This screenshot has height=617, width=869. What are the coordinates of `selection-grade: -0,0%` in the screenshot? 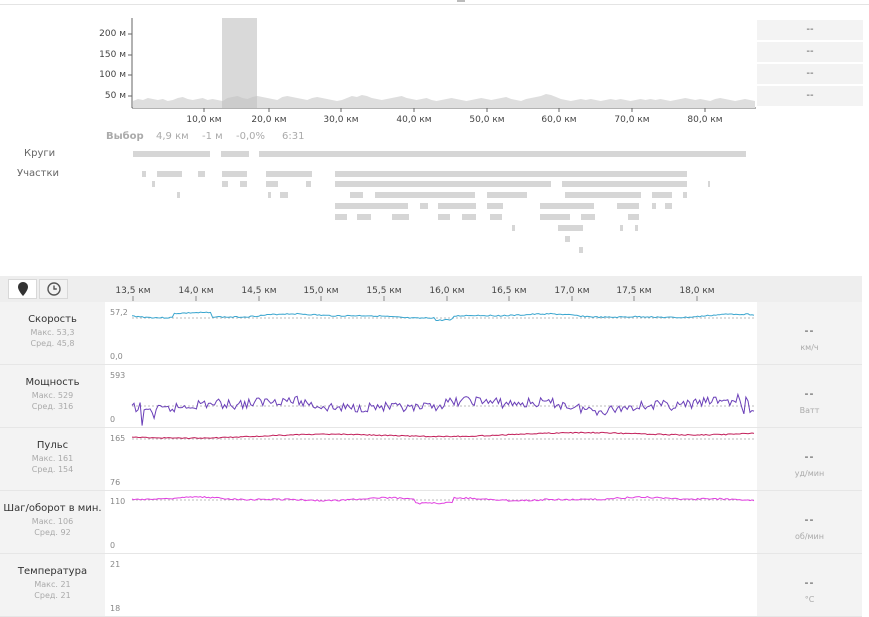 It's located at (251, 136).